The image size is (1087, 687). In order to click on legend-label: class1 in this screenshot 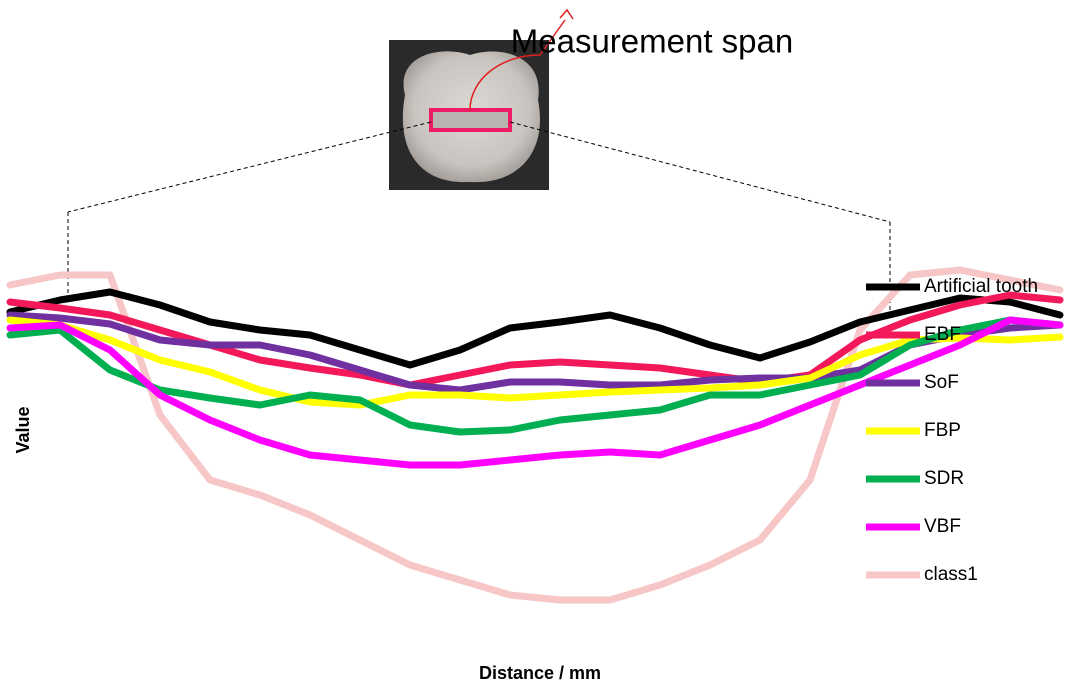, I will do `click(951, 574)`.